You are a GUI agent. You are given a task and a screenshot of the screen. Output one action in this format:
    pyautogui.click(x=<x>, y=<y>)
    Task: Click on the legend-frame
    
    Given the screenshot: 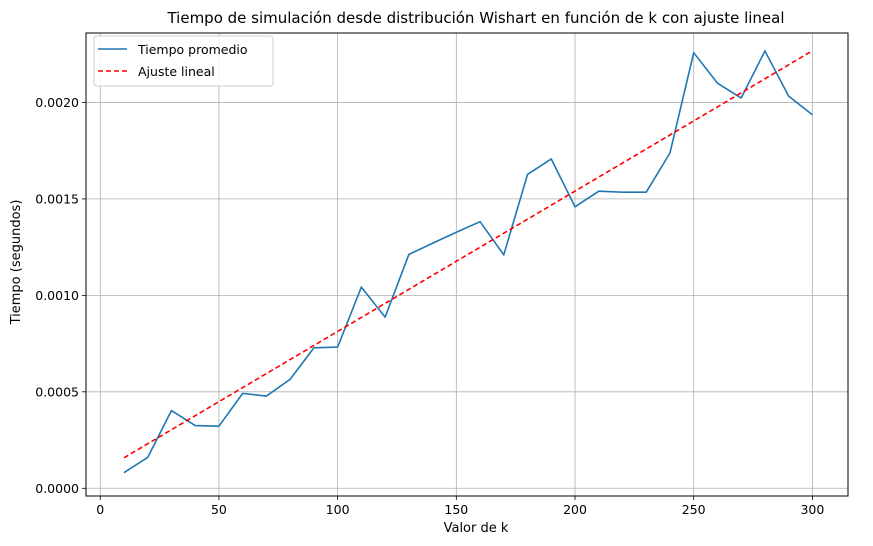 What is the action you would take?
    pyautogui.click(x=183, y=61)
    